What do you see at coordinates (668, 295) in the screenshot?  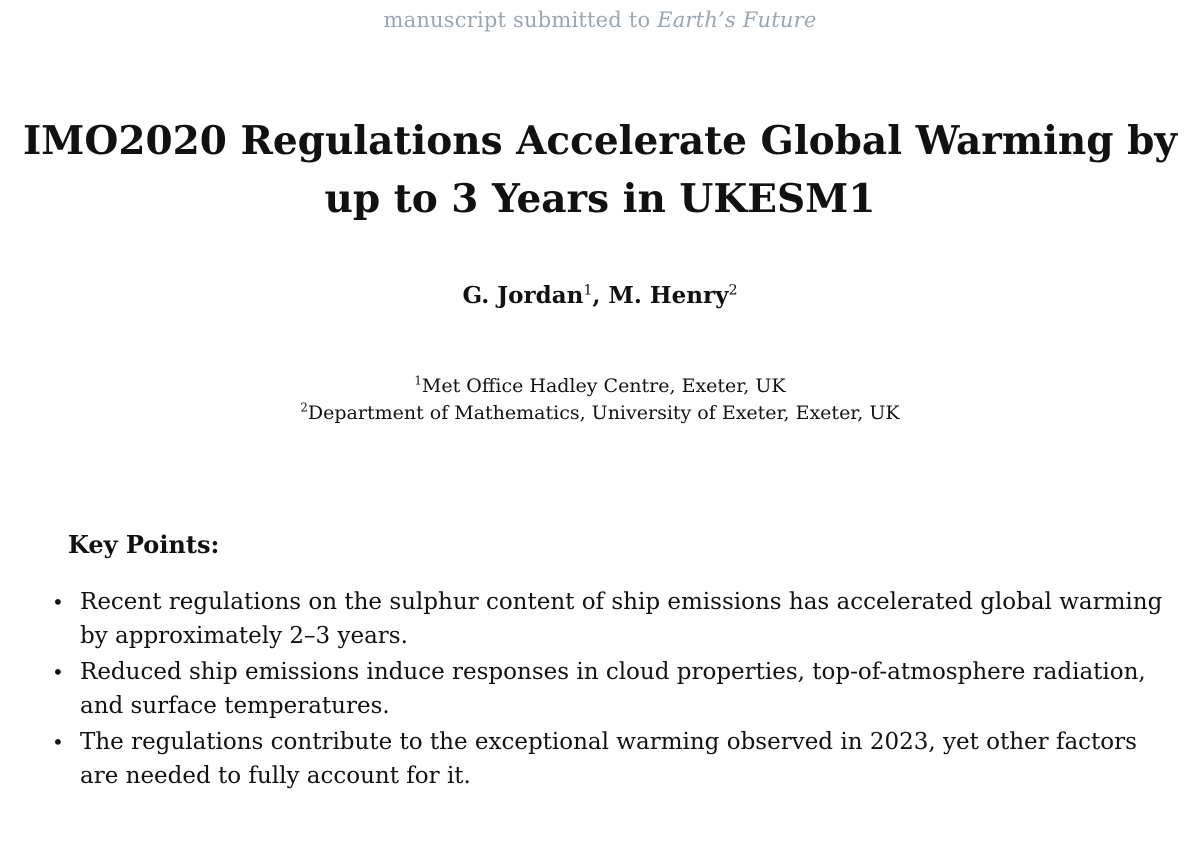 I see `author-name: M. Henry` at bounding box center [668, 295].